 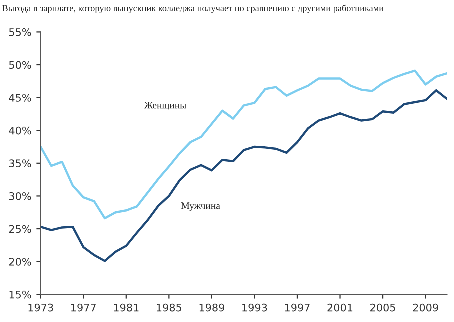 What do you see at coordinates (340, 308) in the screenshot?
I see `x-tick-label: 2001` at bounding box center [340, 308].